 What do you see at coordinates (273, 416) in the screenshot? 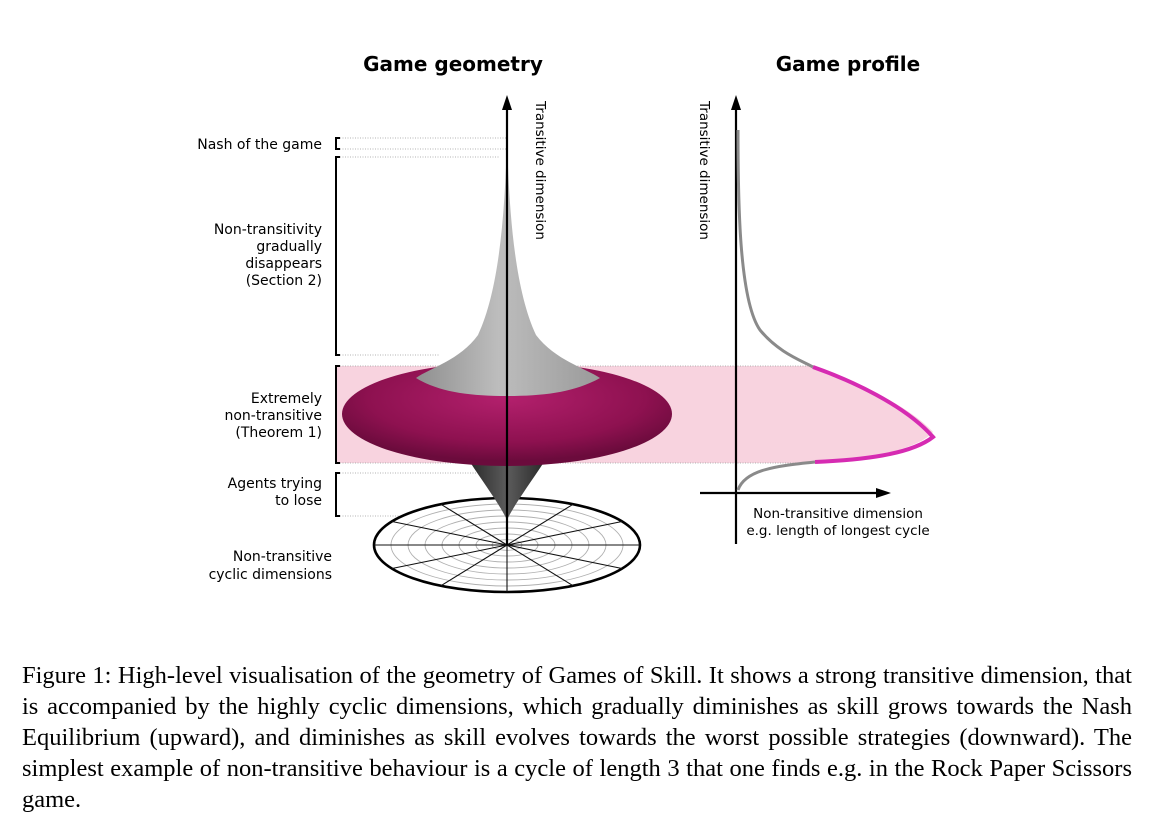
I see `extremely-label-2: non-transitive` at bounding box center [273, 416].